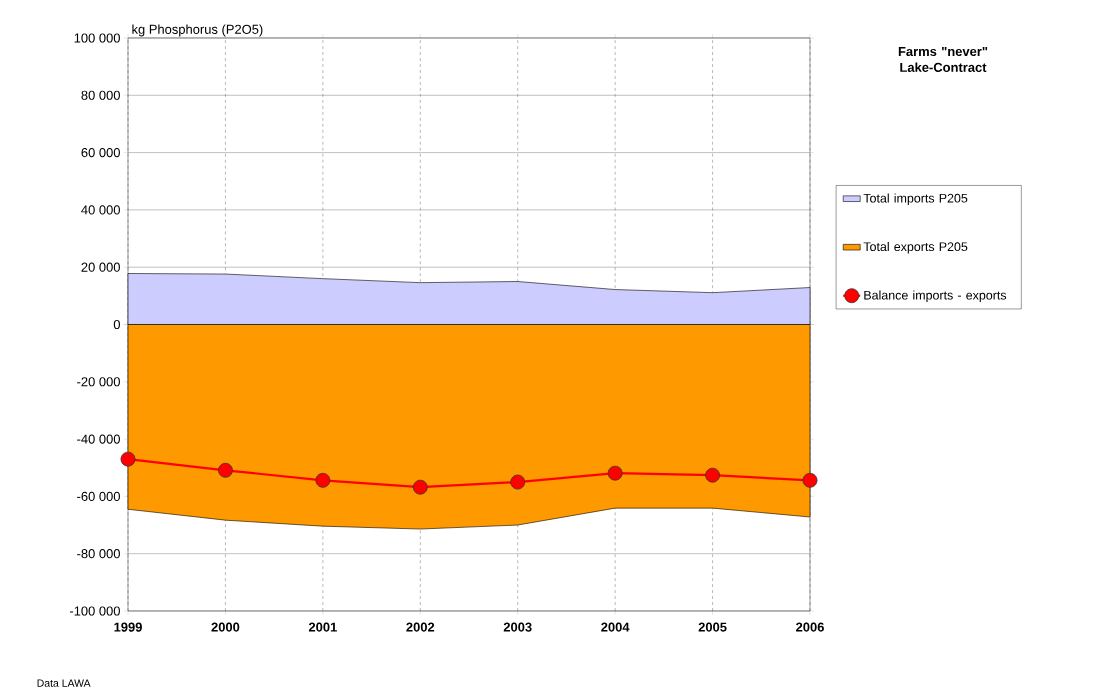 The width and height of the screenshot is (1095, 693). I want to click on x-tick-label: 2003, so click(517, 627).